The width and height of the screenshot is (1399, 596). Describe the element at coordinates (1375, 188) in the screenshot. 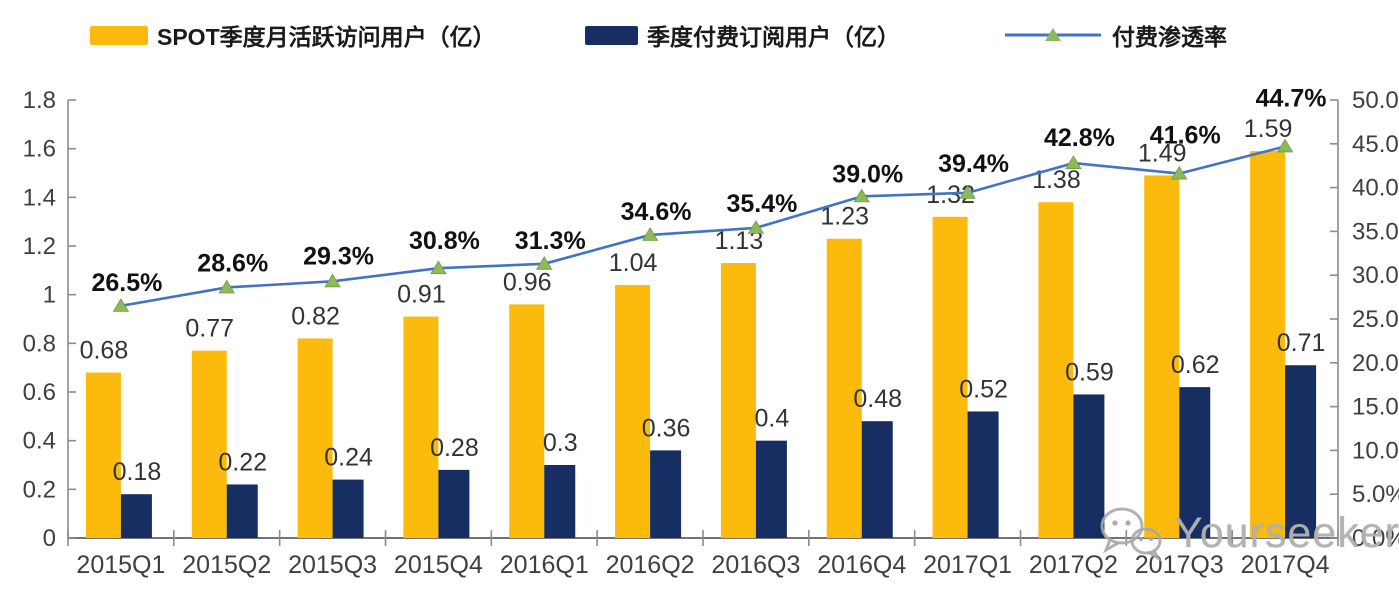

I see `right-axis-tick-label: 40.0%` at that location.